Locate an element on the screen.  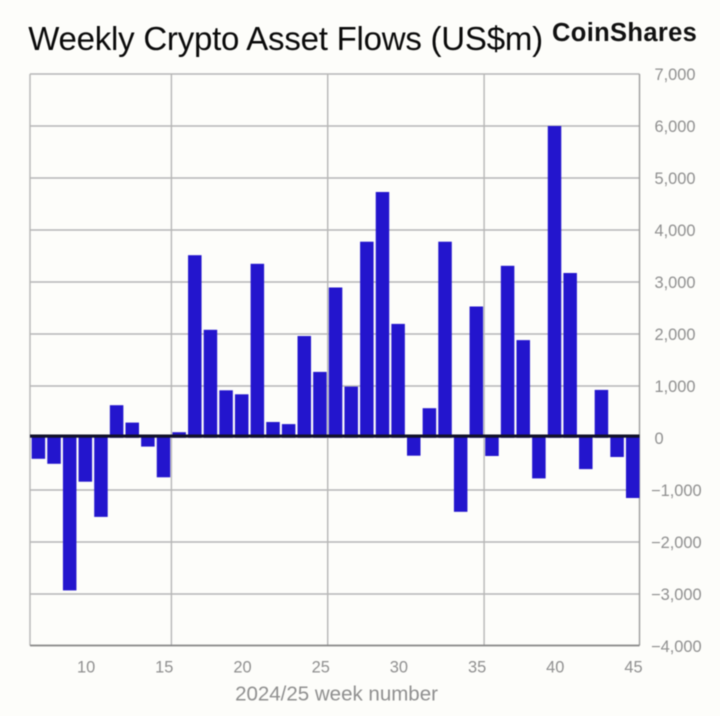
svg-text: 4,000 is located at coordinates (675, 231).